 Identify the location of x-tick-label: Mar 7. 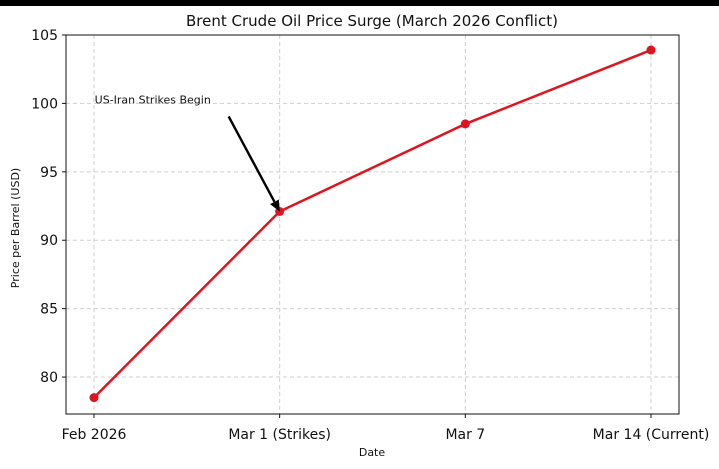
(465, 435).